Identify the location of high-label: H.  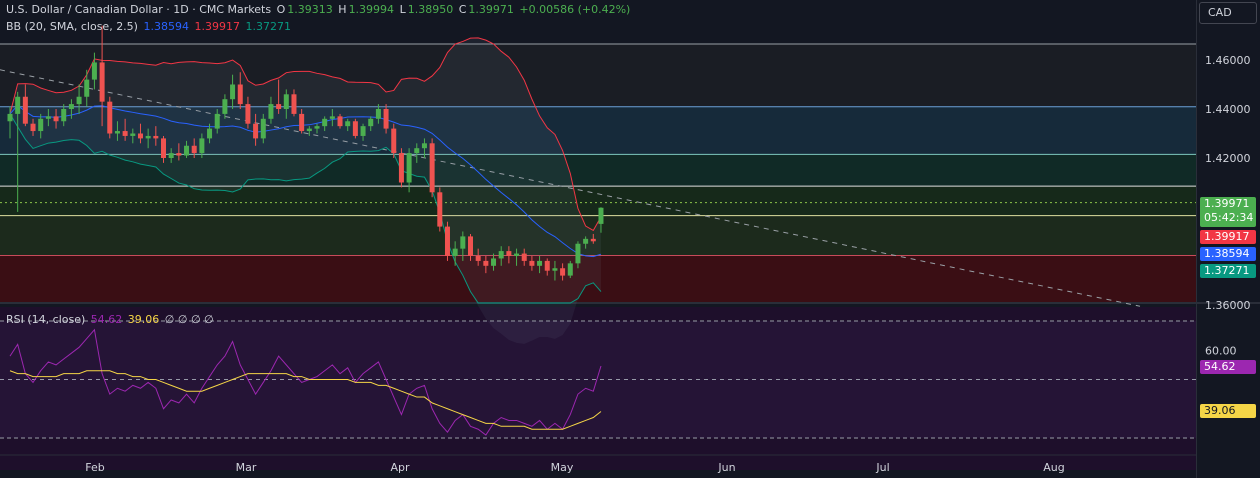
(342, 9).